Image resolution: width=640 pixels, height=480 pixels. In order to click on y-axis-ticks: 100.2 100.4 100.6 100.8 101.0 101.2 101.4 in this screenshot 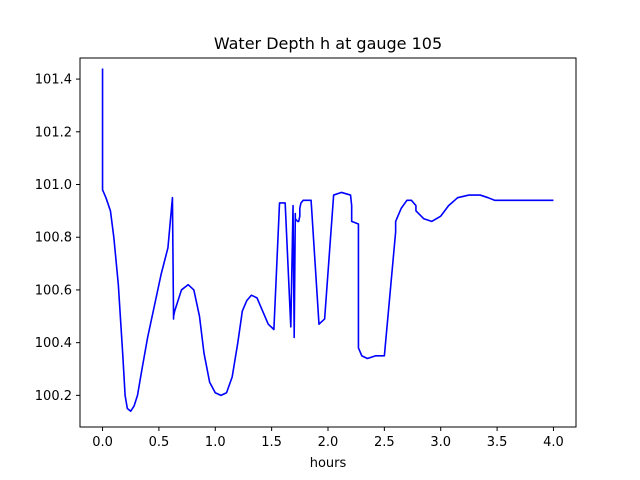, I will do `click(57, 238)`.